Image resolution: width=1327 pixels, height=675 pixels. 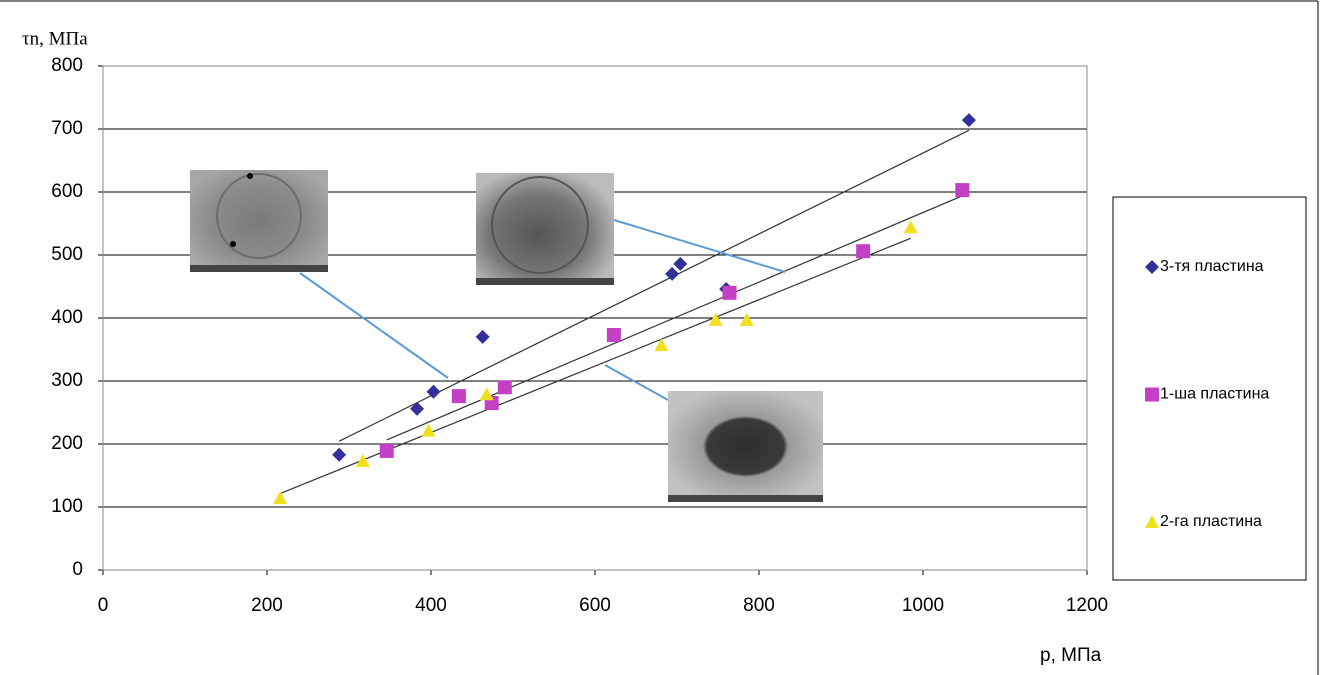 What do you see at coordinates (1071, 655) in the screenshot?
I see `x-axis-title: p, МПа` at bounding box center [1071, 655].